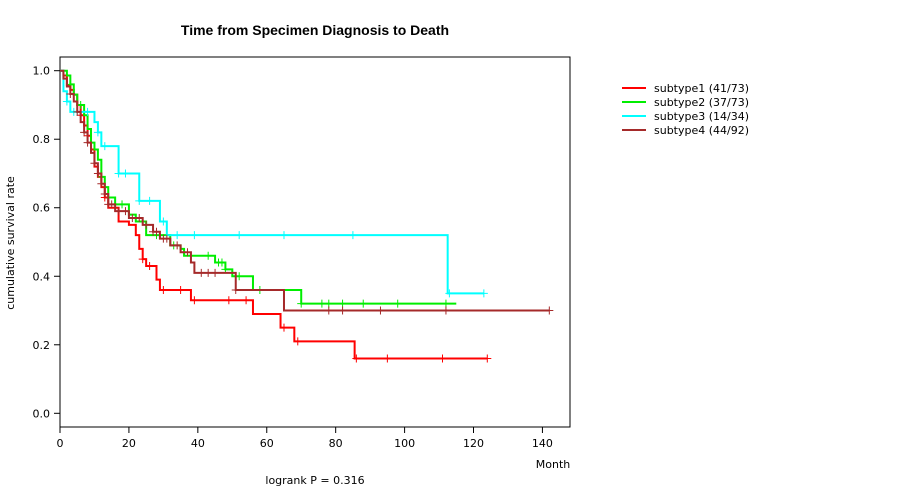 This screenshot has width=900, height=500. What do you see at coordinates (60, 443) in the screenshot?
I see `x-tick-label: 0` at bounding box center [60, 443].